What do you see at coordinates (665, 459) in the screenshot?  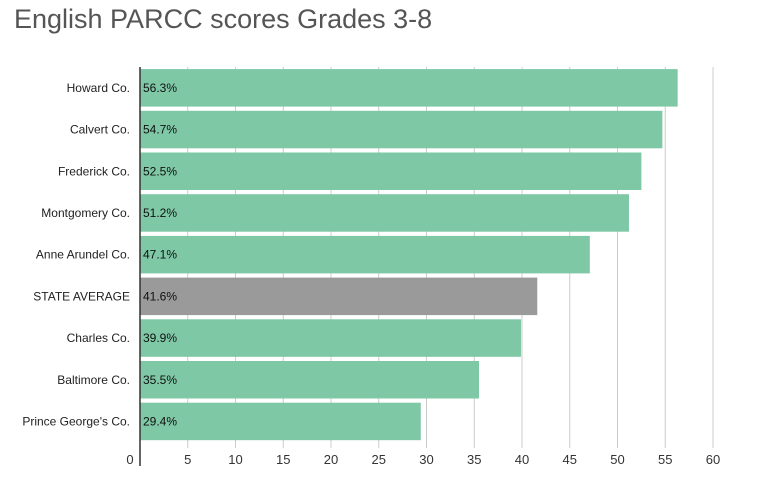 I see `x-tick-label: 55` at bounding box center [665, 459].